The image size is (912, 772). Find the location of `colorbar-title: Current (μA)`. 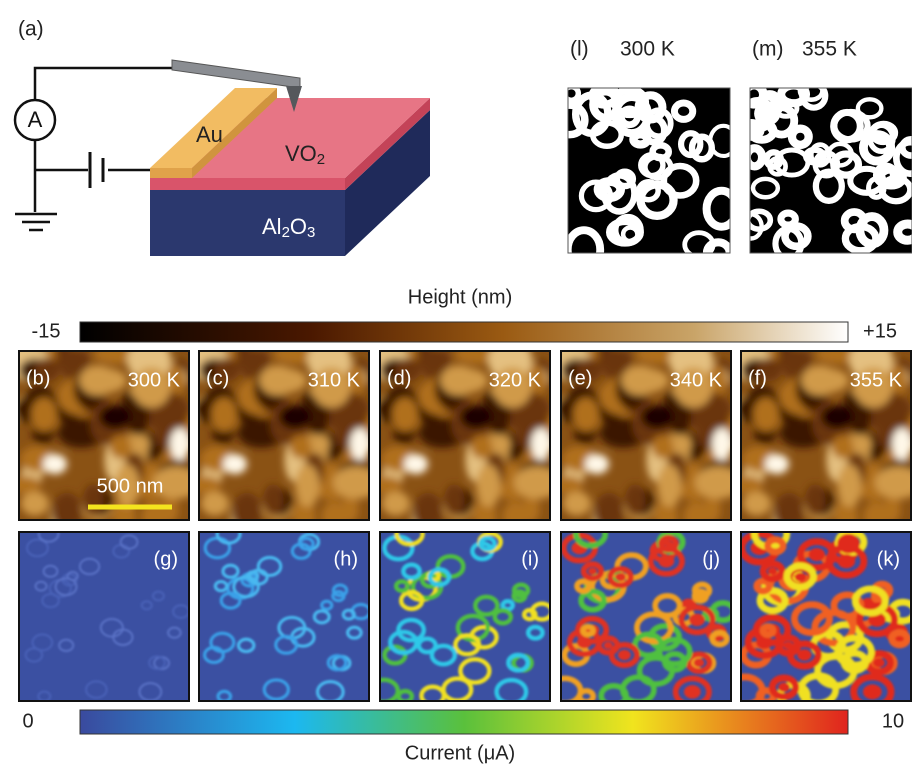

colorbar-title: Current (μA) is located at coordinates (460, 753).